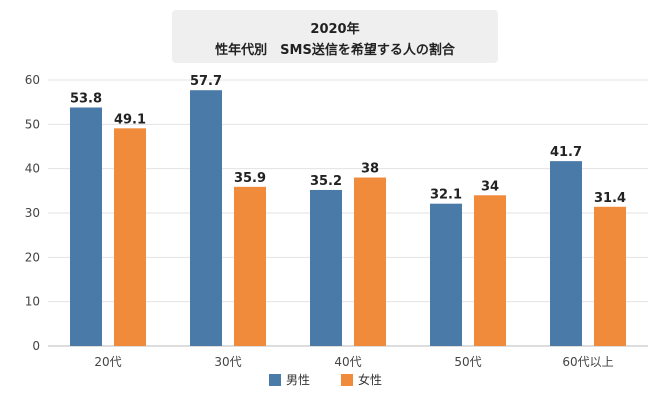 This screenshot has height=400, width=670. Describe the element at coordinates (587, 362) in the screenshot. I see `x-tick-label: 60代以上` at that location.